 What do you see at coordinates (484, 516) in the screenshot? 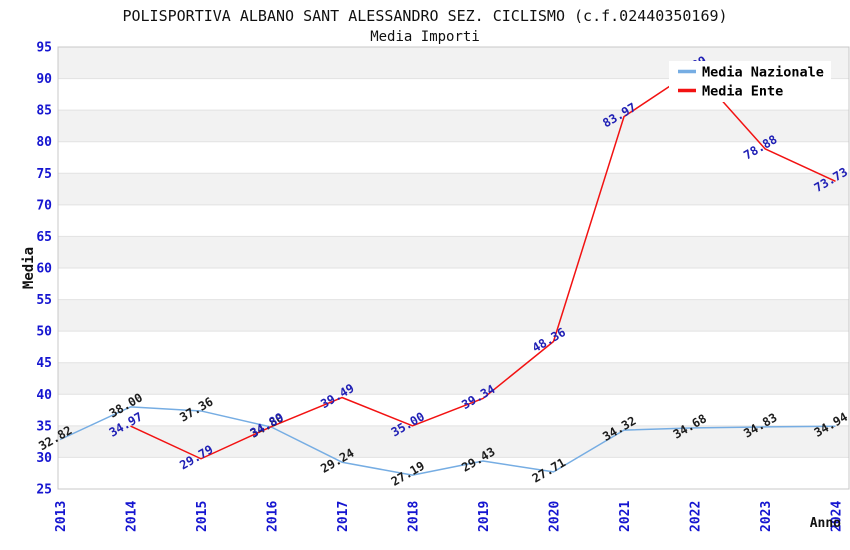
I see `x-tick-label: 2019` at bounding box center [484, 516].